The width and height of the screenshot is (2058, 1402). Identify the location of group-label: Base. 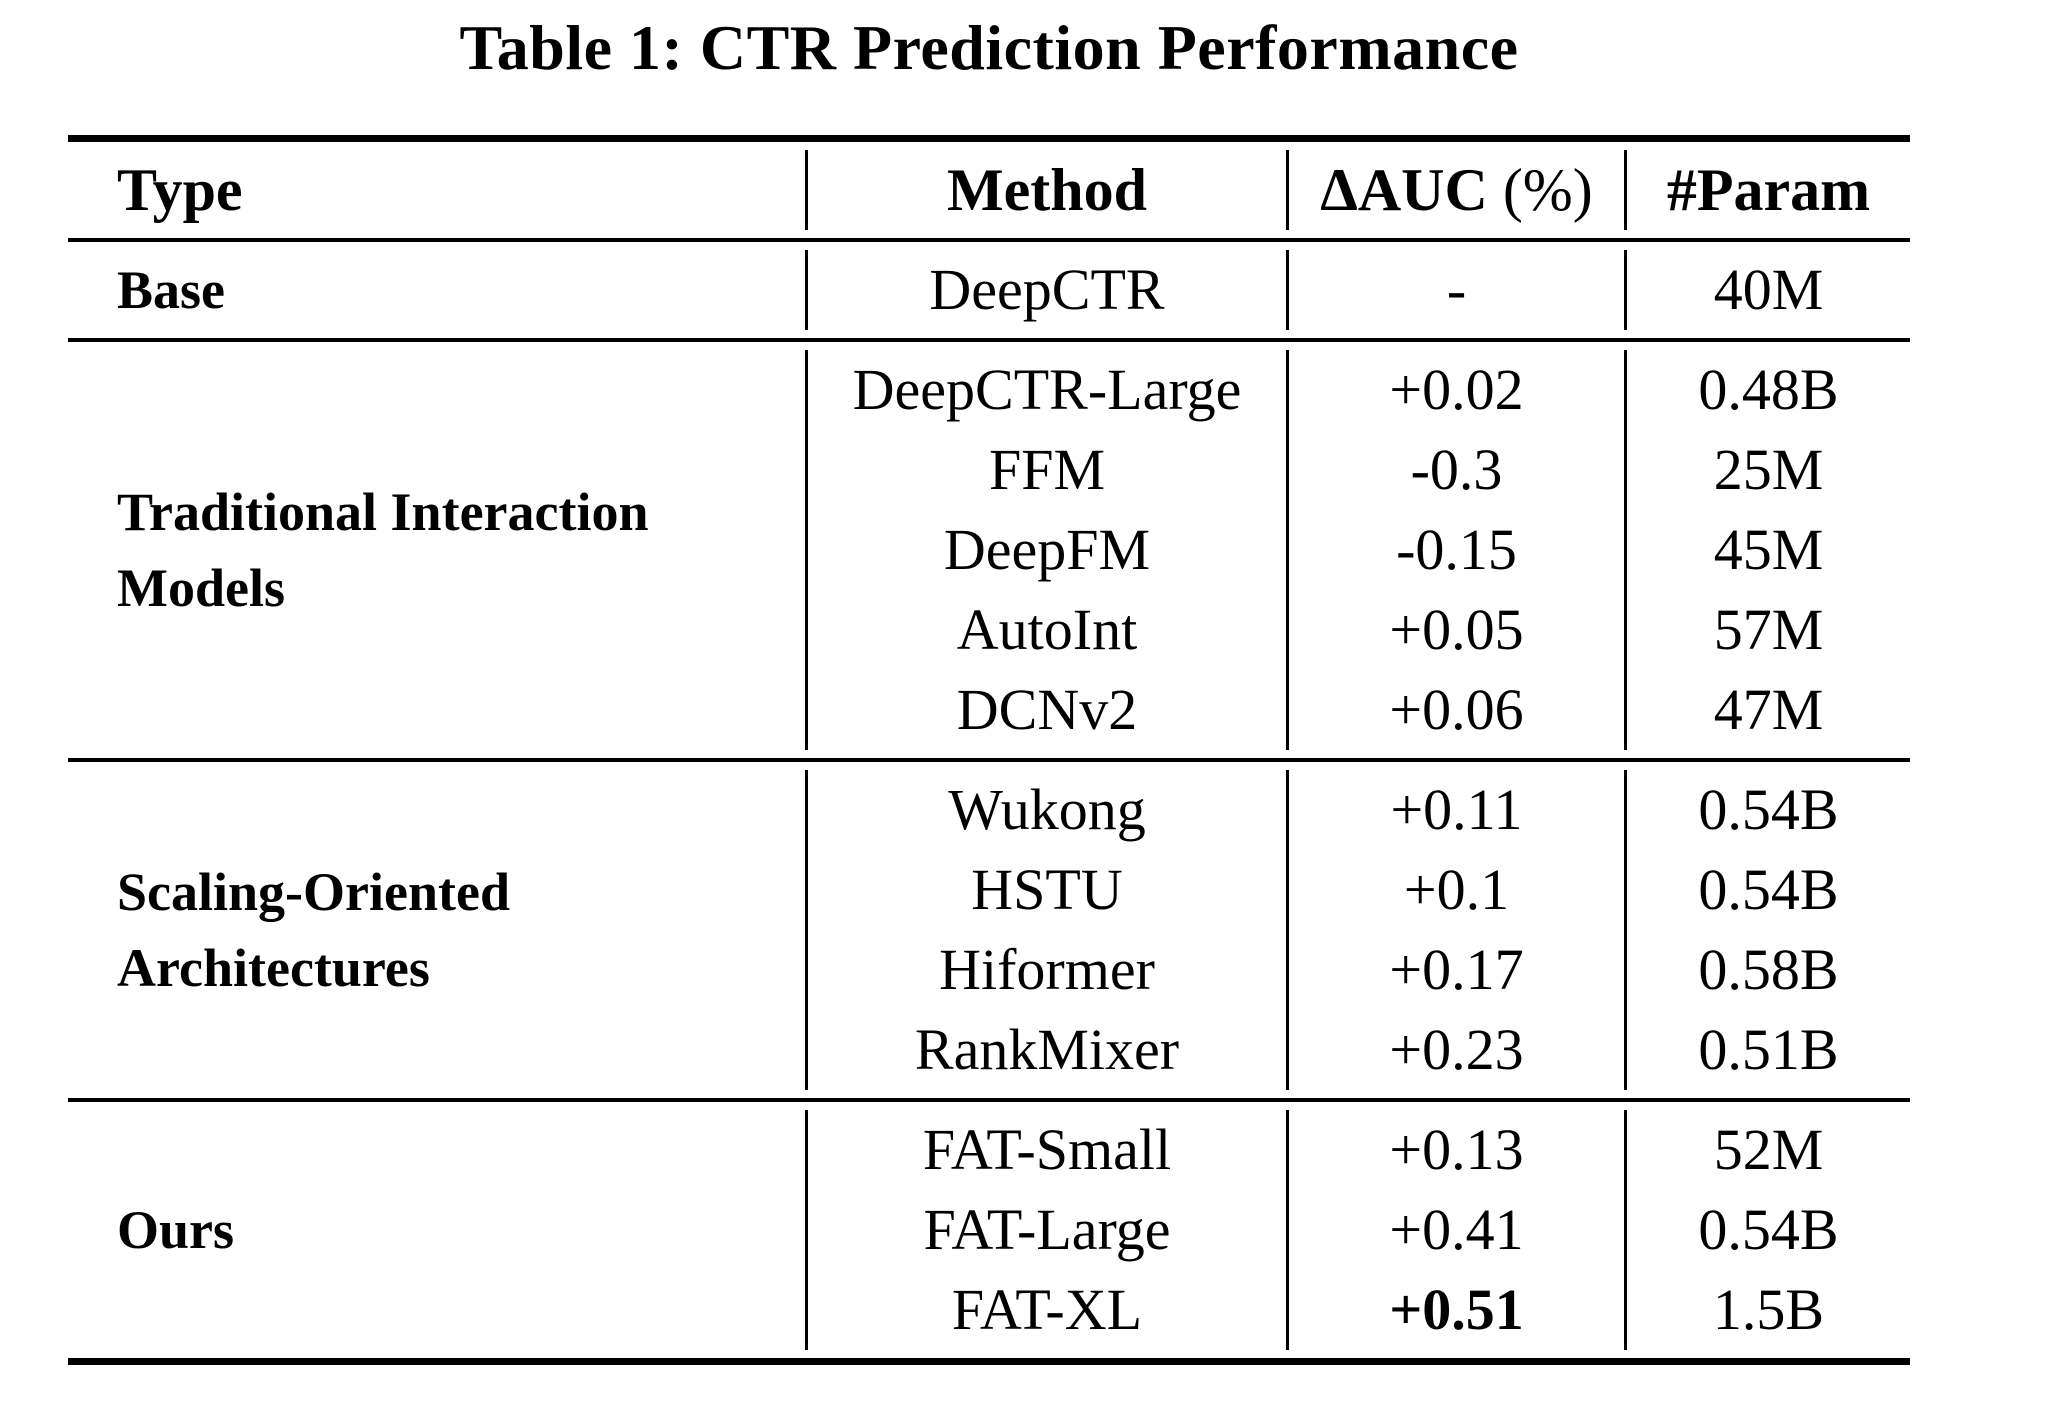
(171, 290).